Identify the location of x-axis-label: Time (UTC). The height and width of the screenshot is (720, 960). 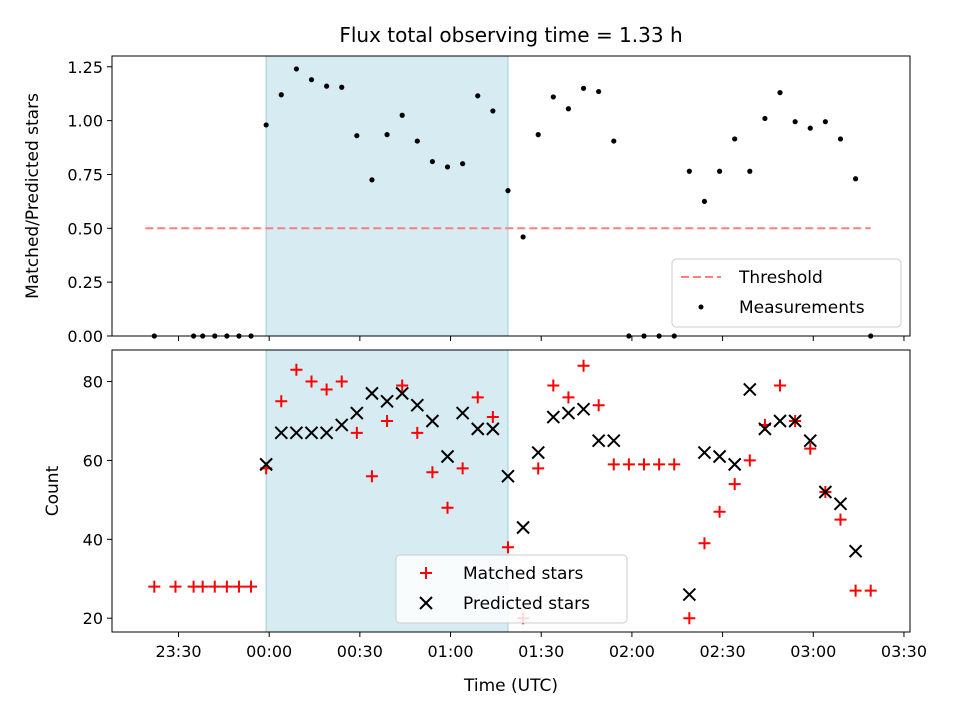
(510, 686).